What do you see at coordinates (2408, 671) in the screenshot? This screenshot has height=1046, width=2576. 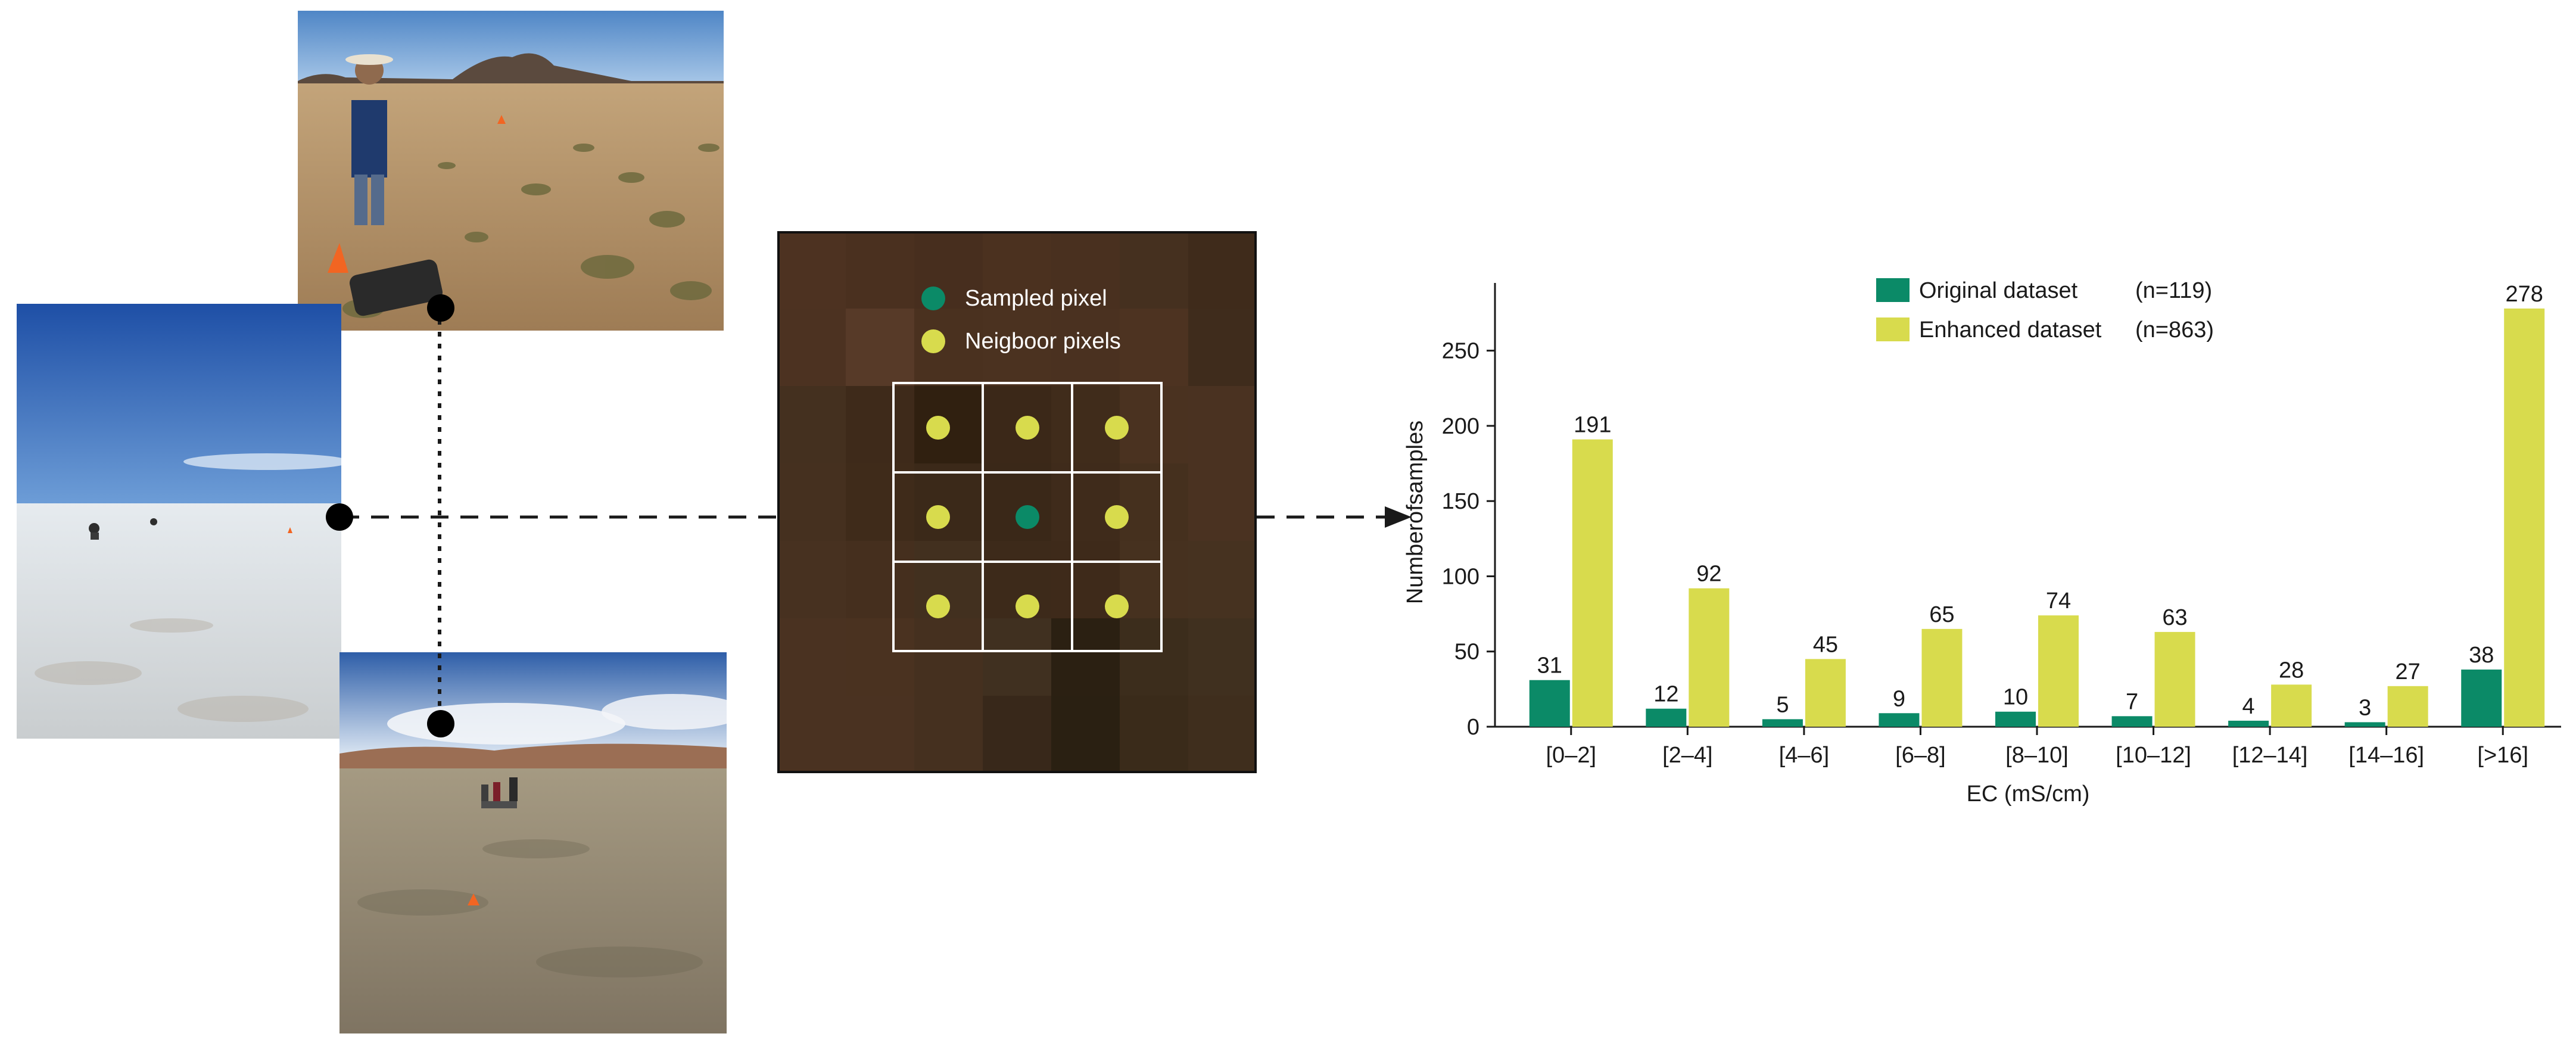 I see `bar-value-label-enhanced: 27` at bounding box center [2408, 671].